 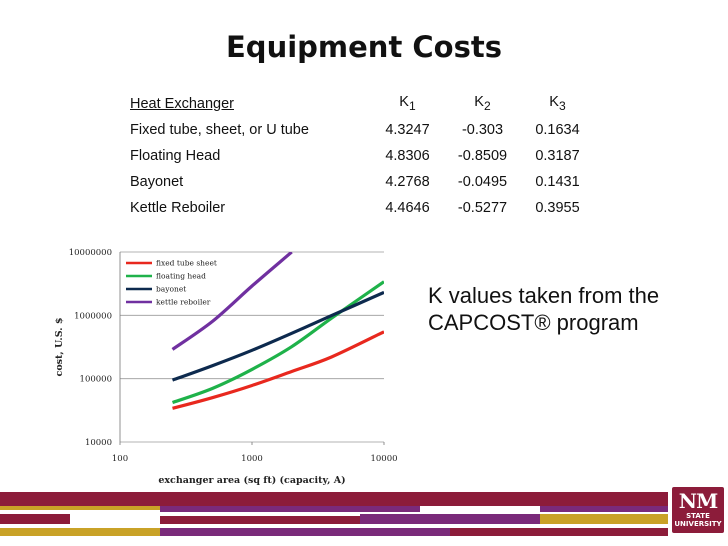 What do you see at coordinates (482, 130) in the screenshot?
I see `row-k2: -0.303` at bounding box center [482, 130].